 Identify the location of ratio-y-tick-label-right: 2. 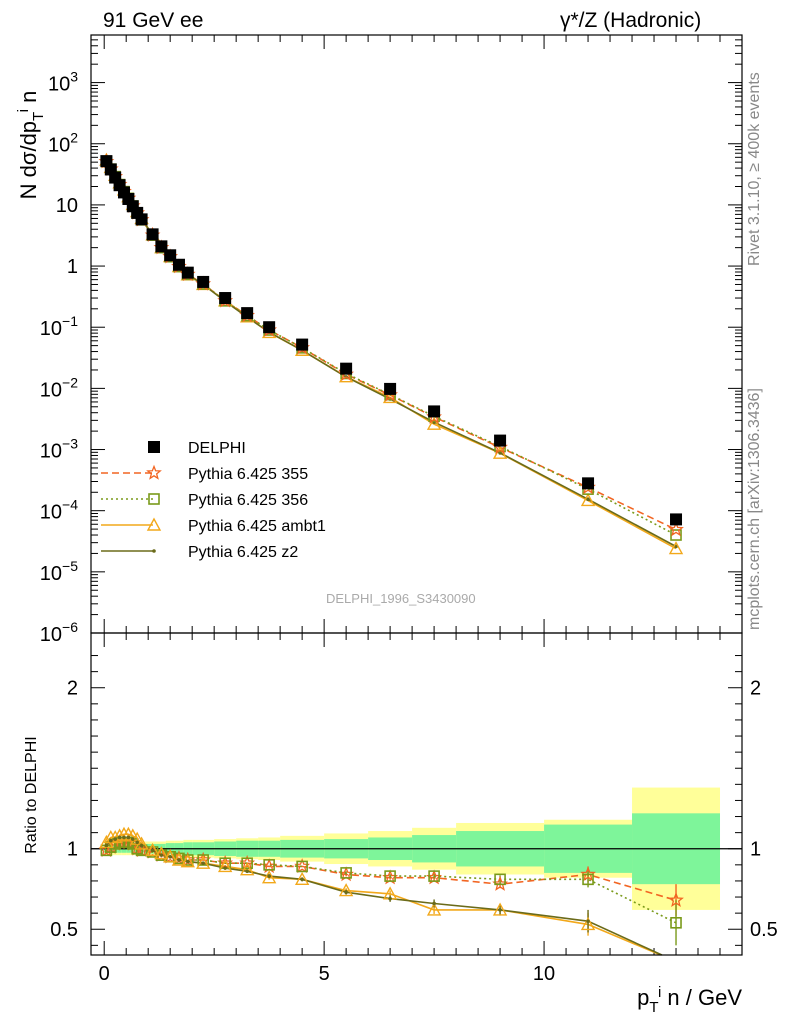
(755, 689).